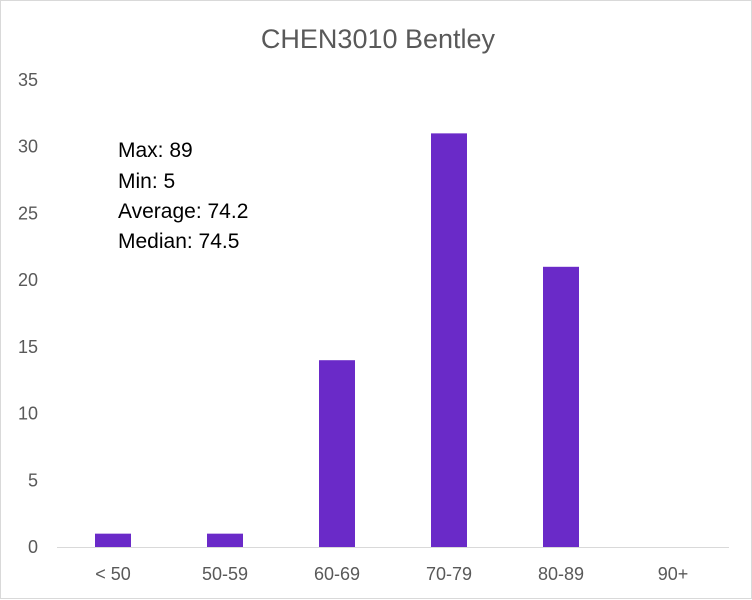 The image size is (752, 600). What do you see at coordinates (146, 181) in the screenshot?
I see `annotation-min: Min: 5` at bounding box center [146, 181].